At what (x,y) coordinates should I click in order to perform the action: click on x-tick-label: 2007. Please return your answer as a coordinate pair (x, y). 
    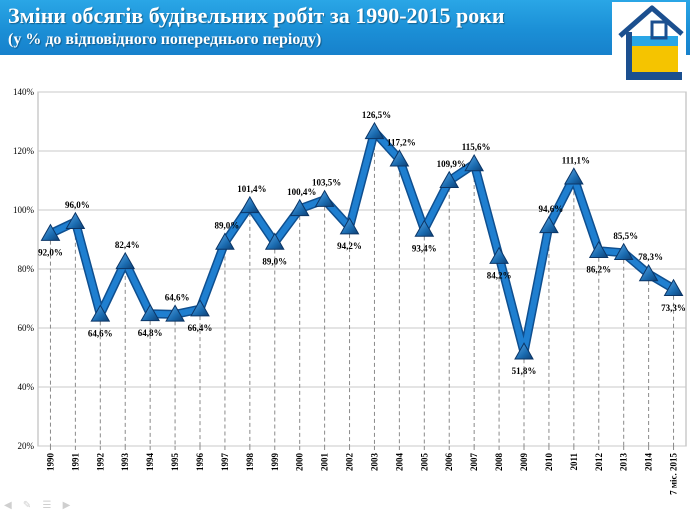
    Looking at the image, I should click on (474, 462).